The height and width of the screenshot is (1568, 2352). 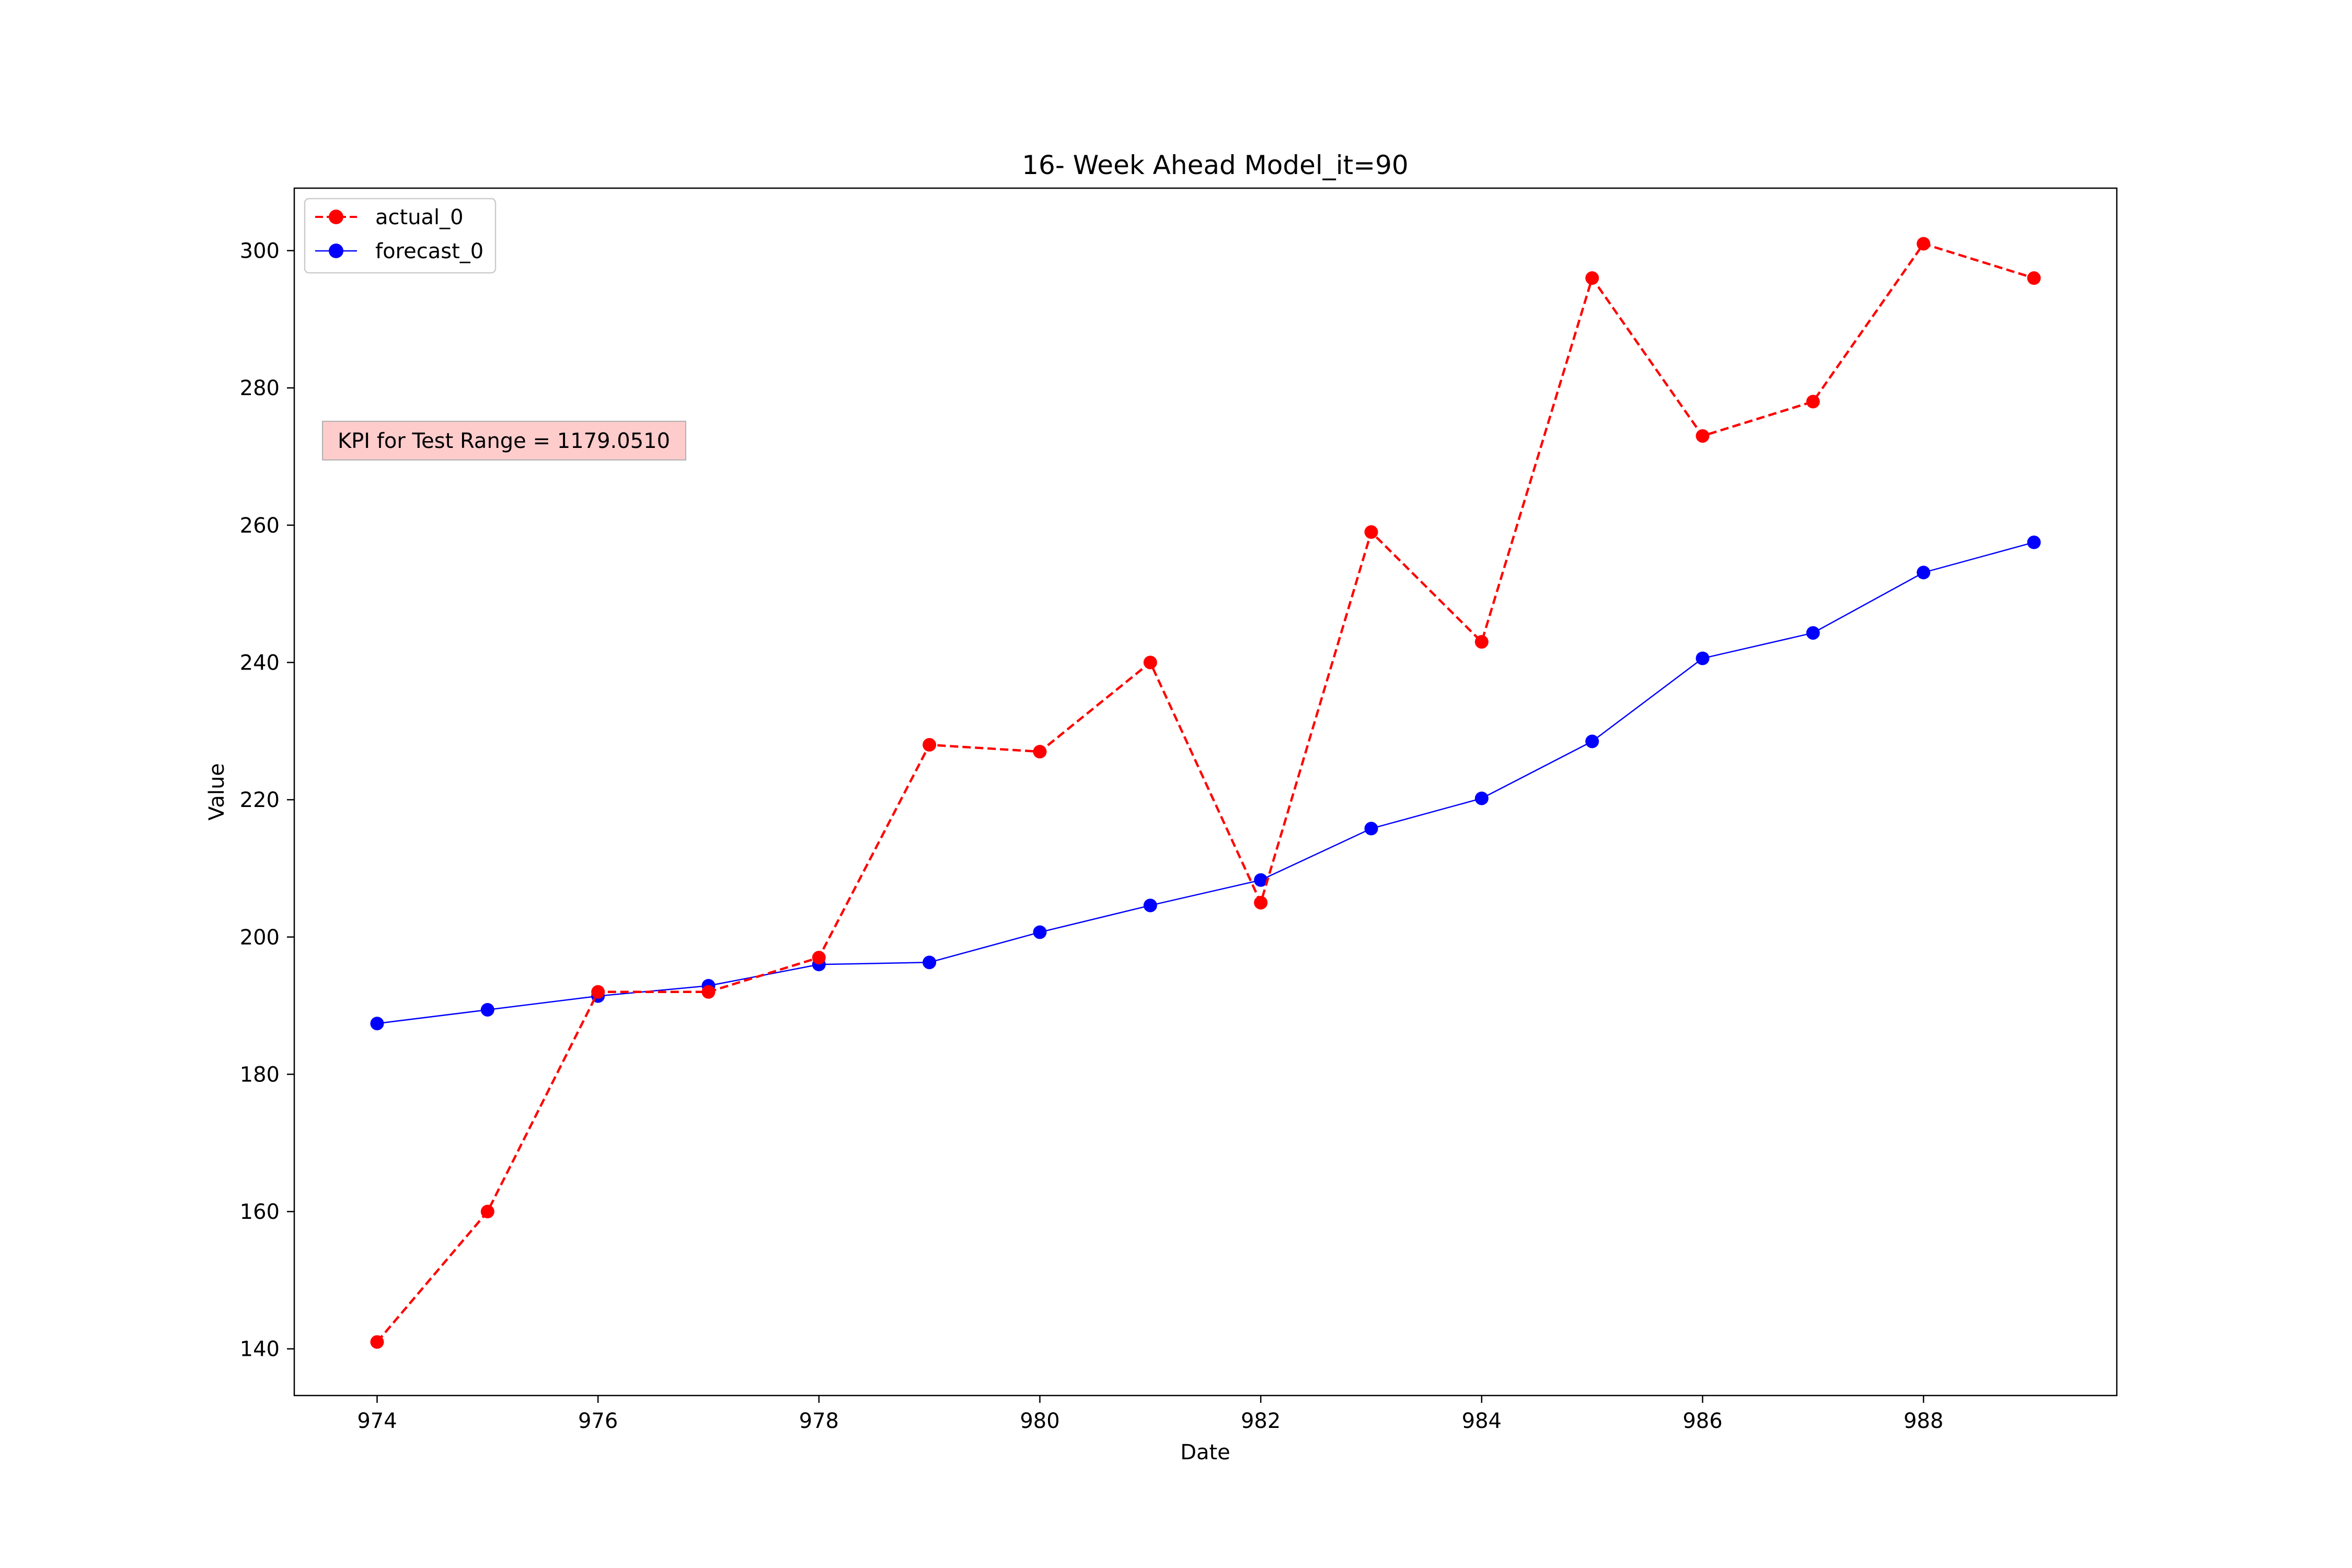 What do you see at coordinates (217, 792) in the screenshot?
I see `y-axis-label: Value` at bounding box center [217, 792].